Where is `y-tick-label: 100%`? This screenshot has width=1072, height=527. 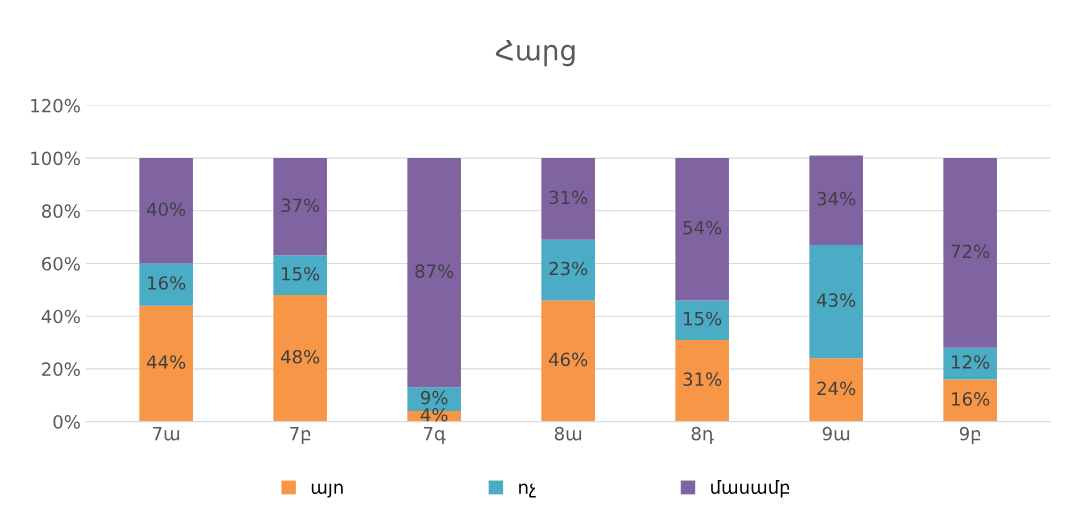
y-tick-label: 100% is located at coordinates (55, 158).